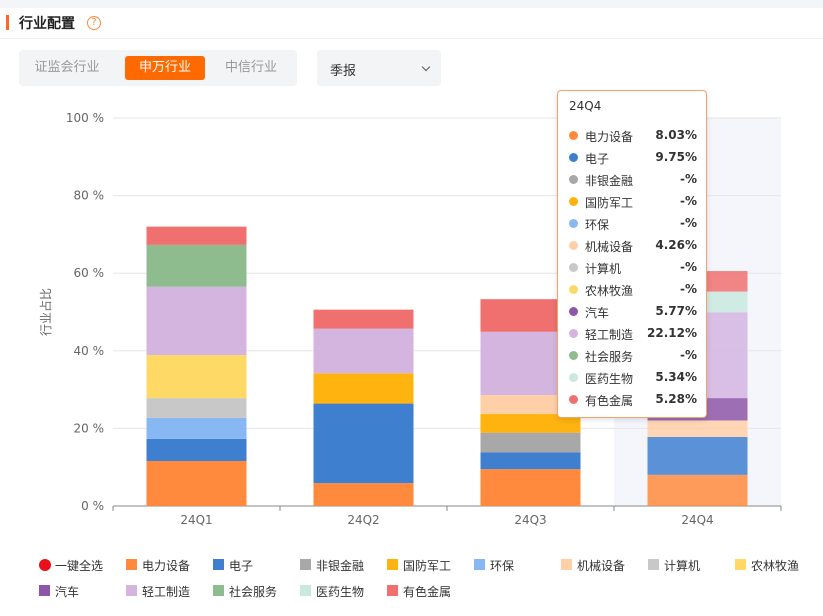 The image size is (823, 616). What do you see at coordinates (676, 399) in the screenshot?
I see `tooltip-series-value: 5.28%` at bounding box center [676, 399].